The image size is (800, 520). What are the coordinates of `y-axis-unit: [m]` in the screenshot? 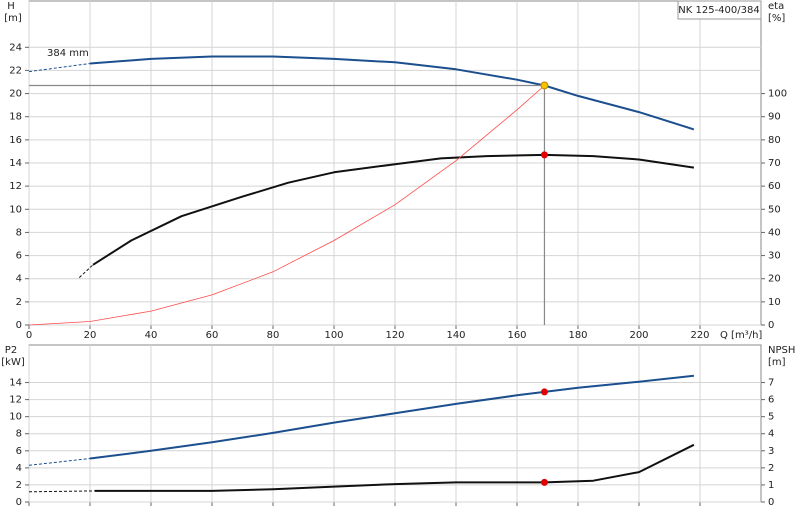 It's located at (13, 18).